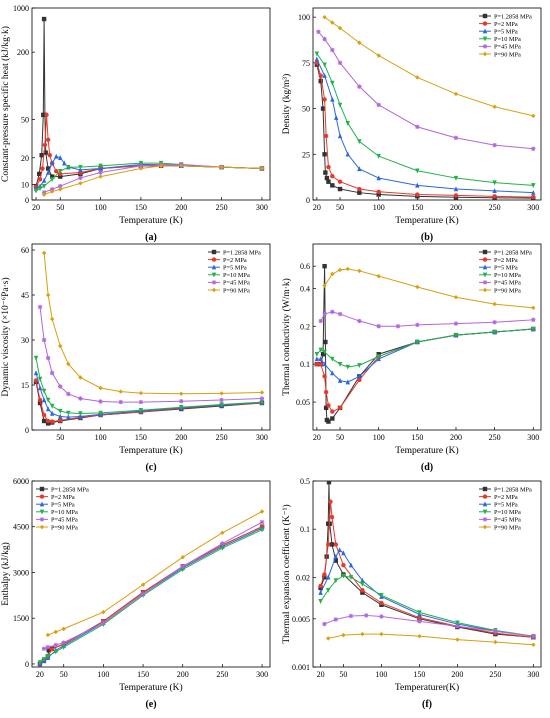  What do you see at coordinates (306, 109) in the screenshot?
I see `y-tick-label: 50` at bounding box center [306, 109].